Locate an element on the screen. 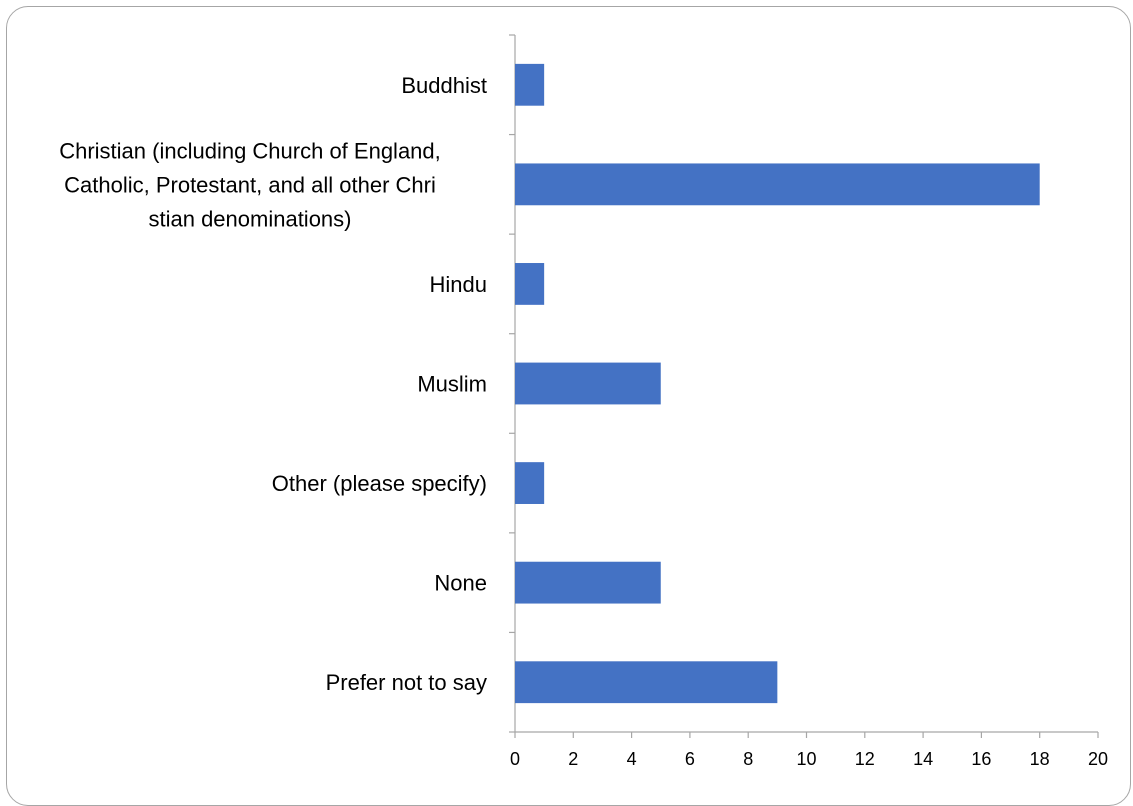 Image resolution: width=1133 pixels, height=806 pixels. x-tick-label: 2 is located at coordinates (573, 759).